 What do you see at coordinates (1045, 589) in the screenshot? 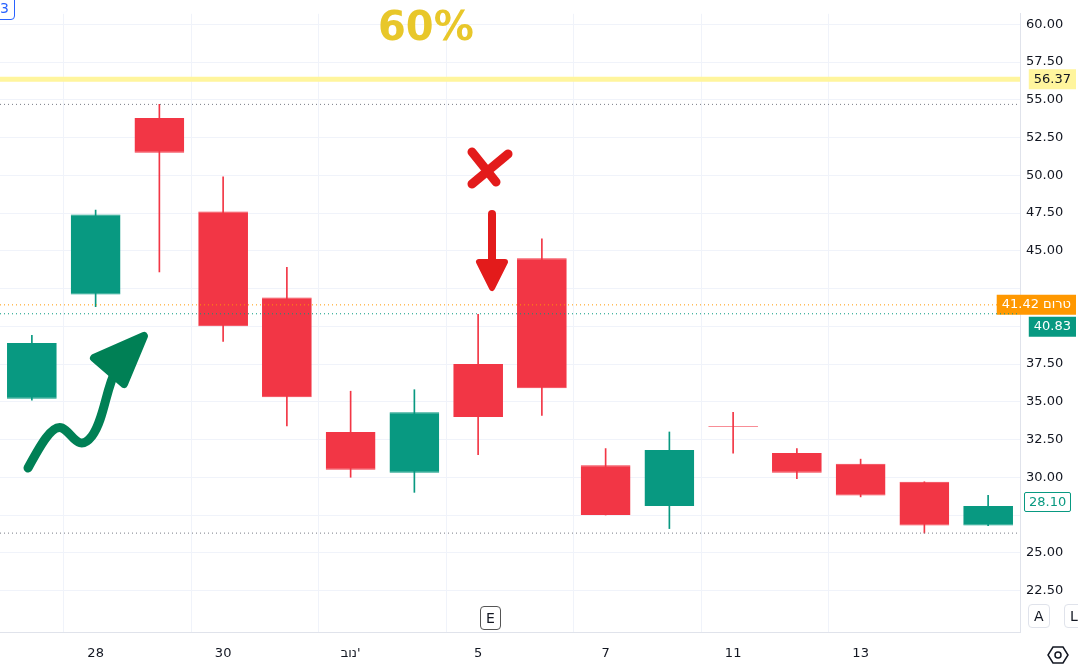
I see `y-tick-label: 22.50` at bounding box center [1045, 589].